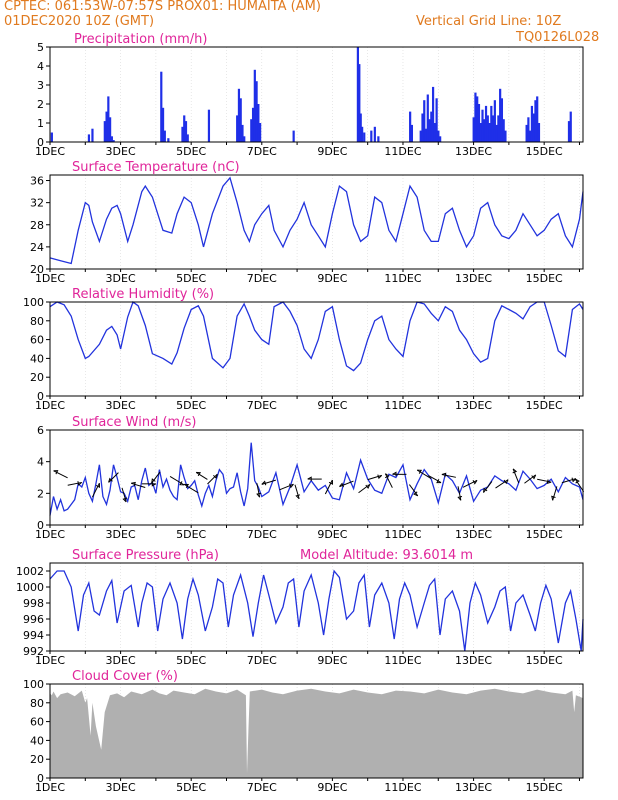 The height and width of the screenshot is (800, 618). What do you see at coordinates (33, 651) in the screenshot?
I see `y-tick-label: 992` at bounding box center [33, 651].